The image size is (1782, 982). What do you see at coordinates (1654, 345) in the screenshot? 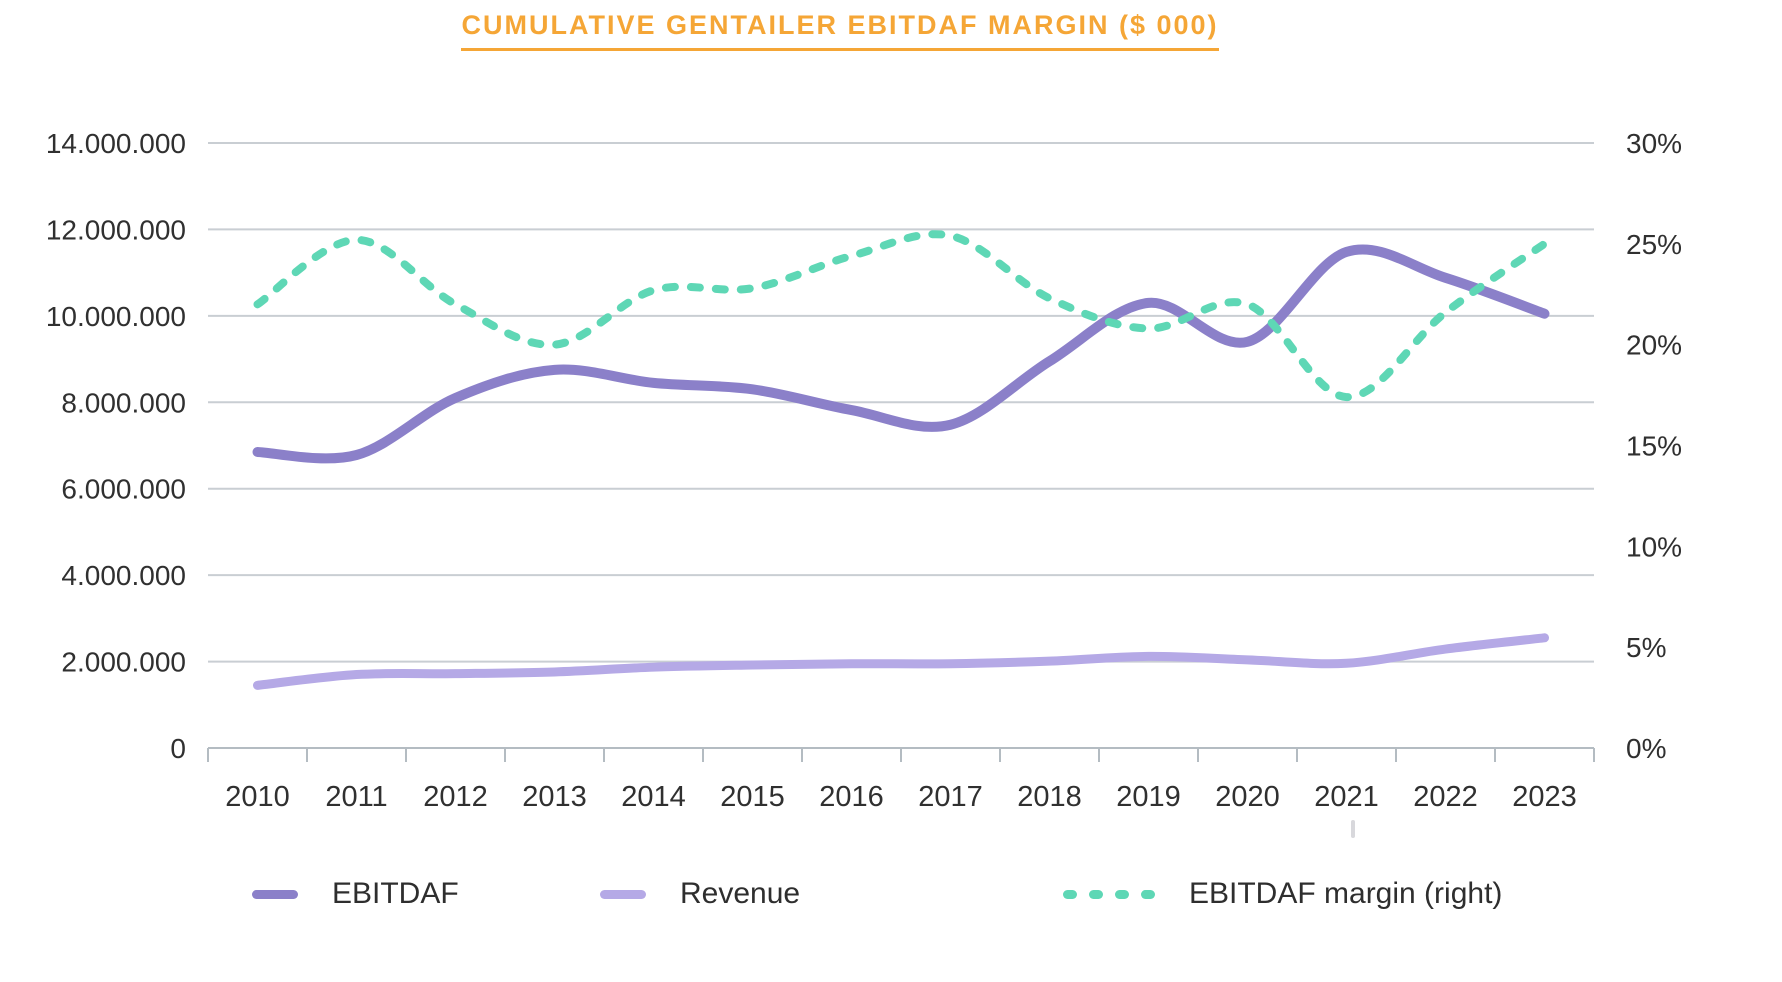
I see `right-axis-label: 20%` at bounding box center [1654, 345].